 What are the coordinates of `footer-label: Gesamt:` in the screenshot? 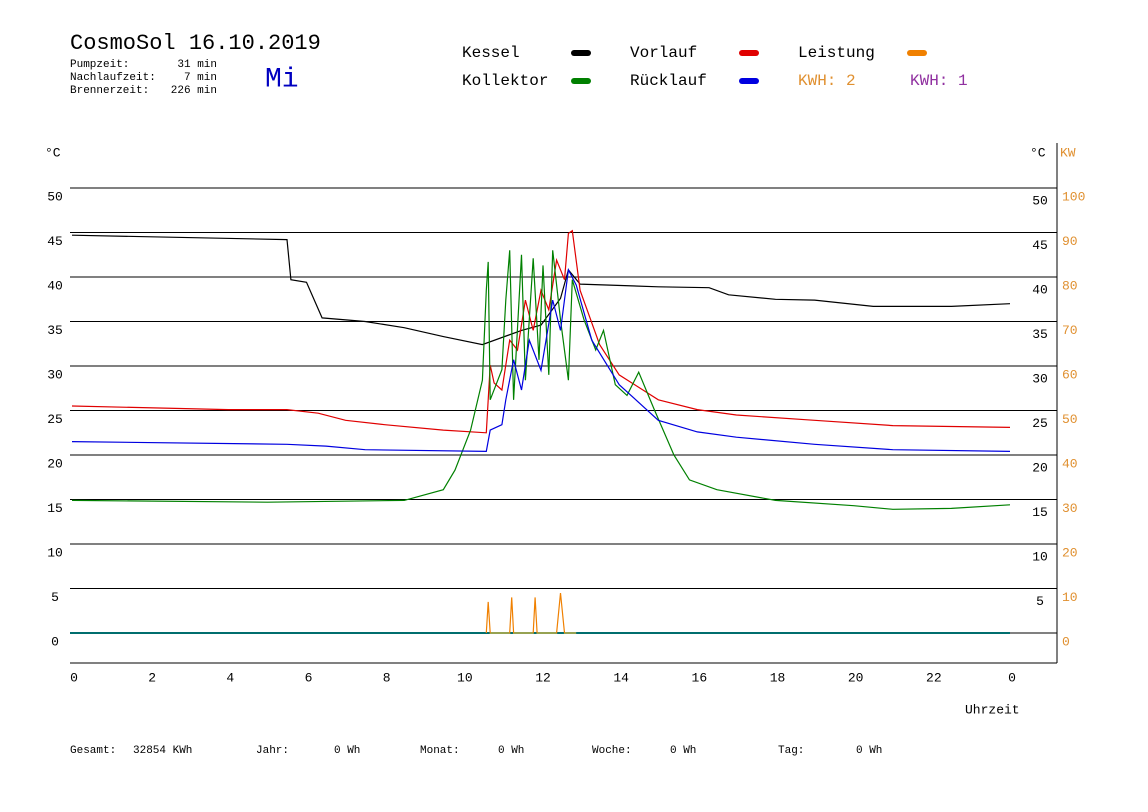 It's located at (93, 751).